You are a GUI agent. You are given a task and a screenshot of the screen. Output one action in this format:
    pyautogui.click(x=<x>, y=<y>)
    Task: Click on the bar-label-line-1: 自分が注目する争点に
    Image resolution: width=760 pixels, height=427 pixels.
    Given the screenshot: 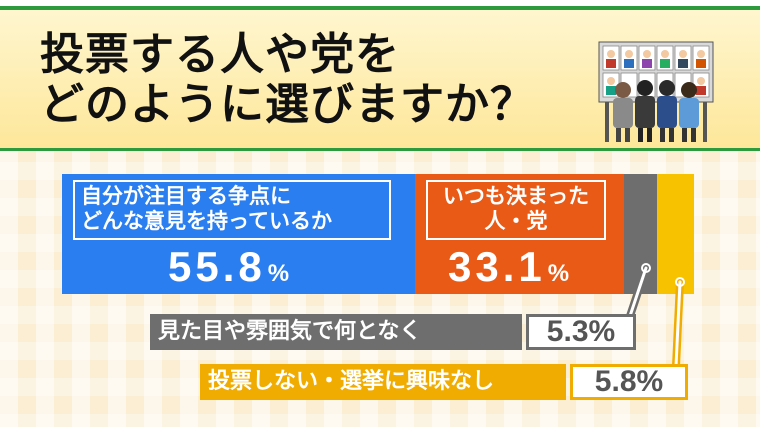 What is the action you would take?
    pyautogui.click(x=186, y=196)
    